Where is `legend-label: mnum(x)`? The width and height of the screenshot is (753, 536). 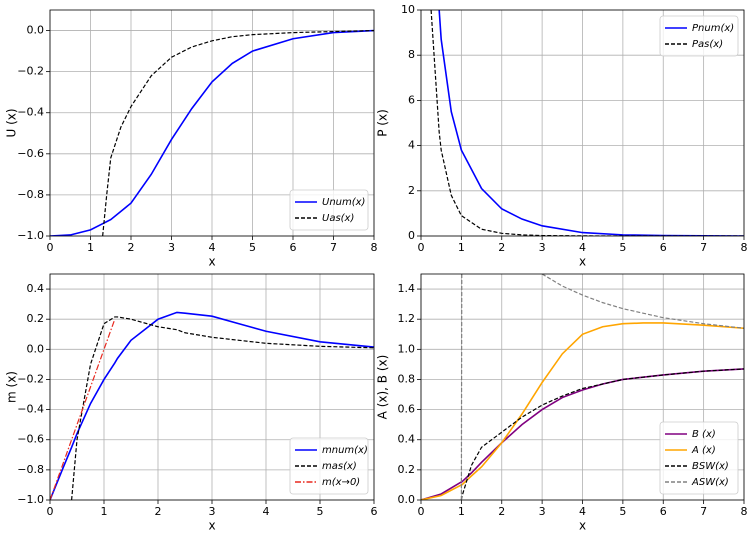 legend-label: mnum(x) is located at coordinates (345, 450).